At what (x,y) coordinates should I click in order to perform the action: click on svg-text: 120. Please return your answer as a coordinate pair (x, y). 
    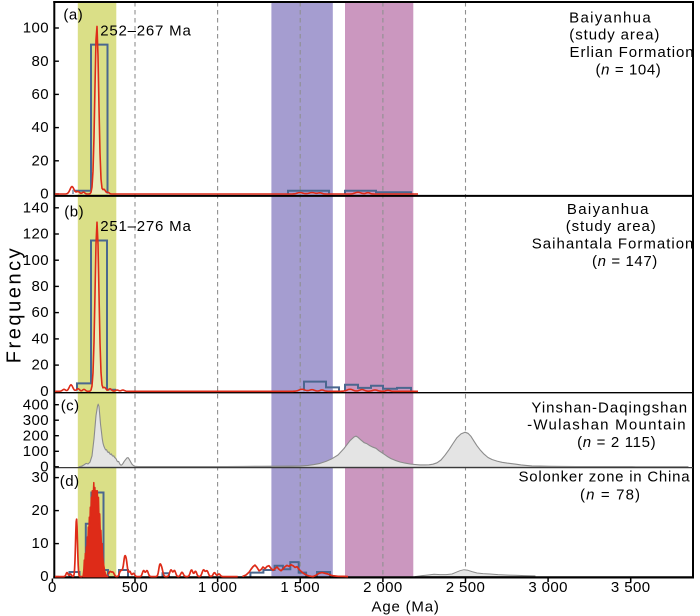
    Looking at the image, I should click on (36, 234).